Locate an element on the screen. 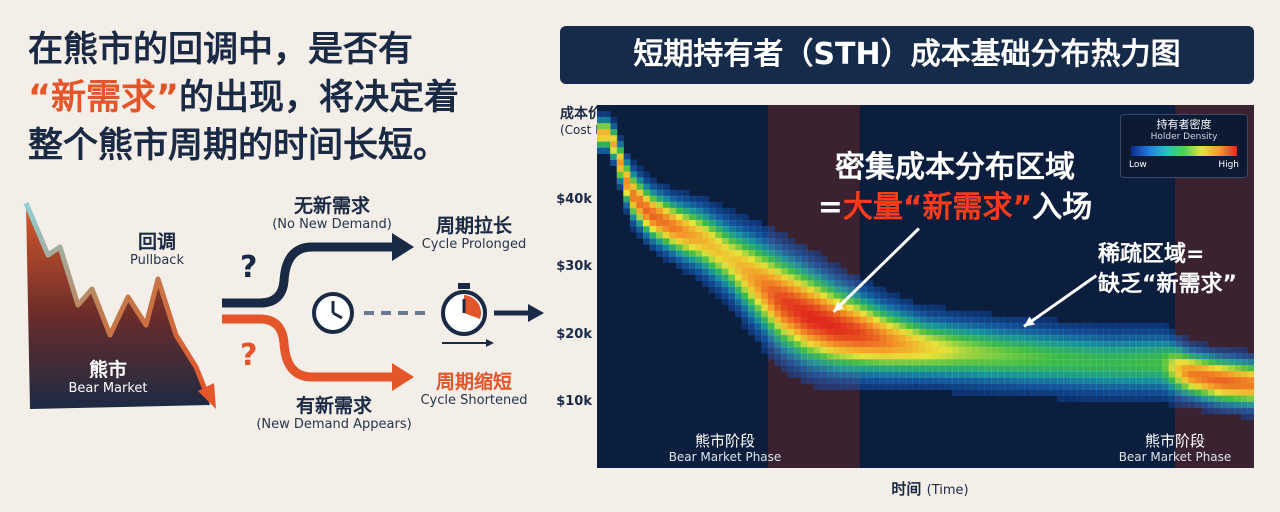  branch-up-arrow is located at coordinates (307, 275).